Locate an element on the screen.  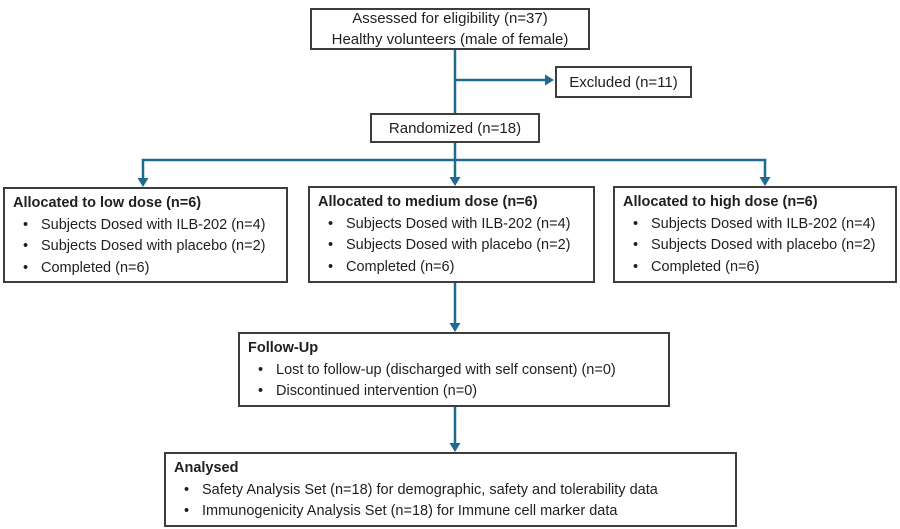
connector-arm-to-followup is located at coordinates (455, 307).